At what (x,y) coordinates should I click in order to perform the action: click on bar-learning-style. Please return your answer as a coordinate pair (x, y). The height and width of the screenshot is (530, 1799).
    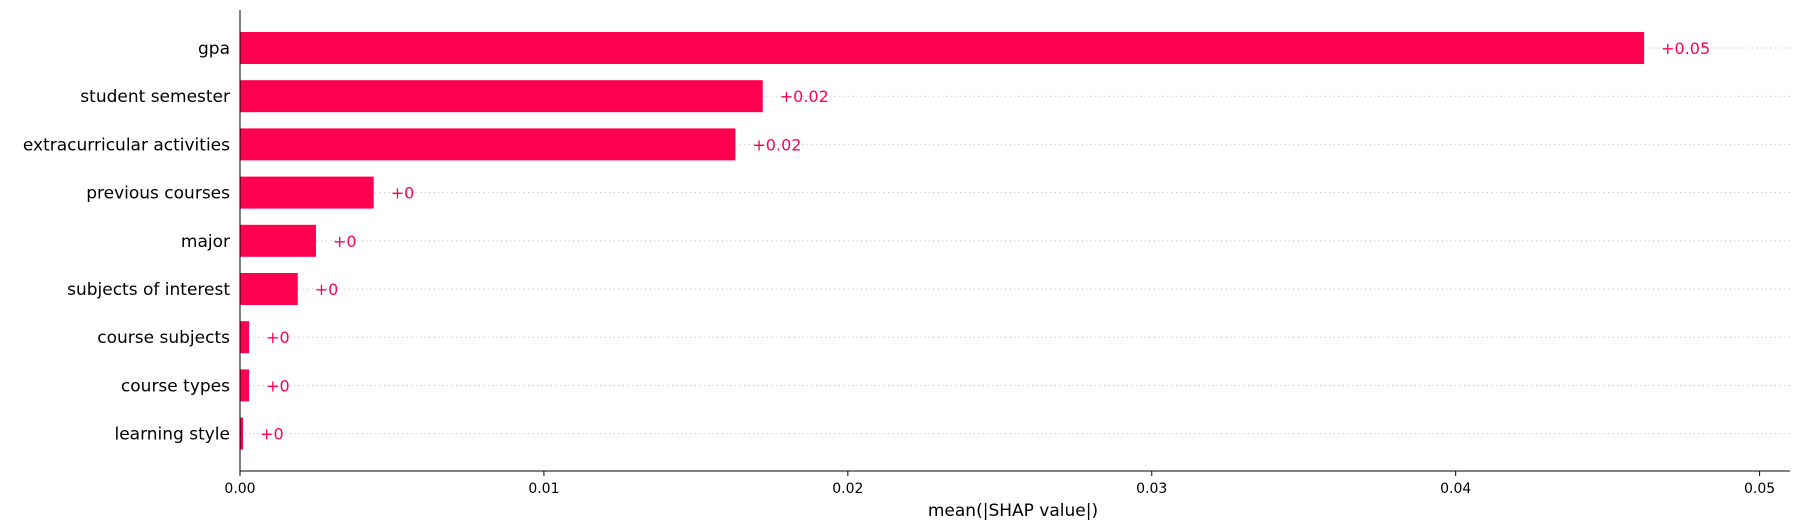
    Looking at the image, I should click on (242, 433).